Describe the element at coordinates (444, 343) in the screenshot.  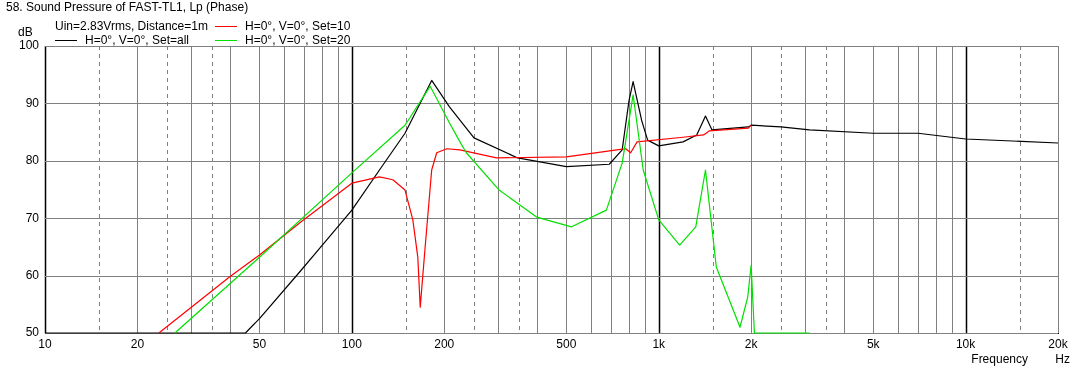
I see `x-tick-label: 200` at that location.